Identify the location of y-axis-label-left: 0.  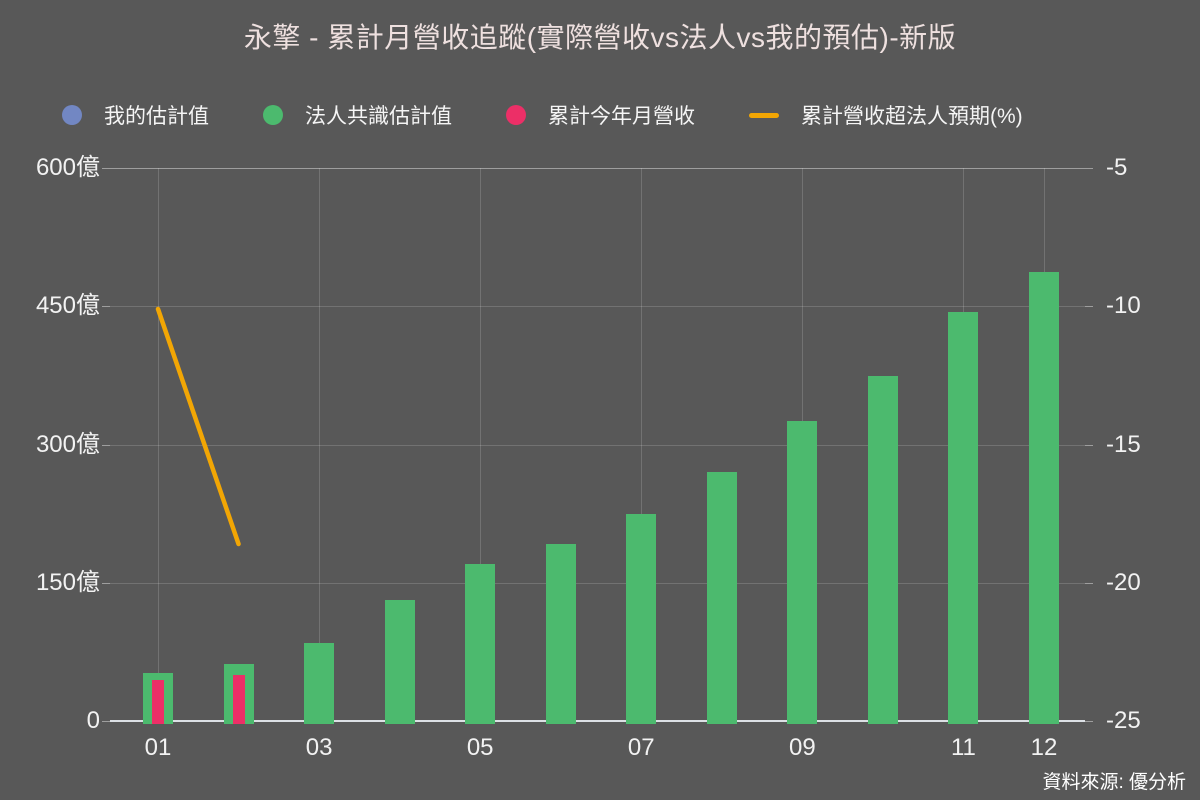
(93, 720).